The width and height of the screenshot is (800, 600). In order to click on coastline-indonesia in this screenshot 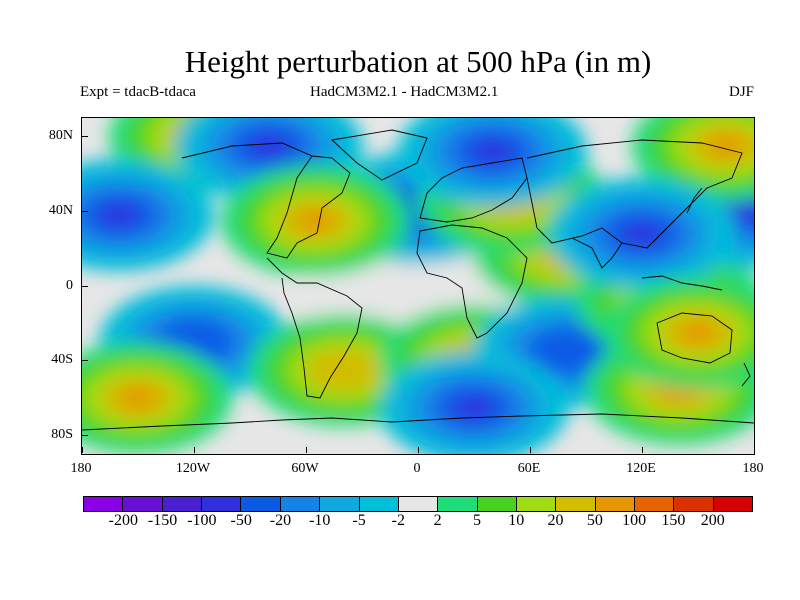, I will do `click(682, 283)`.